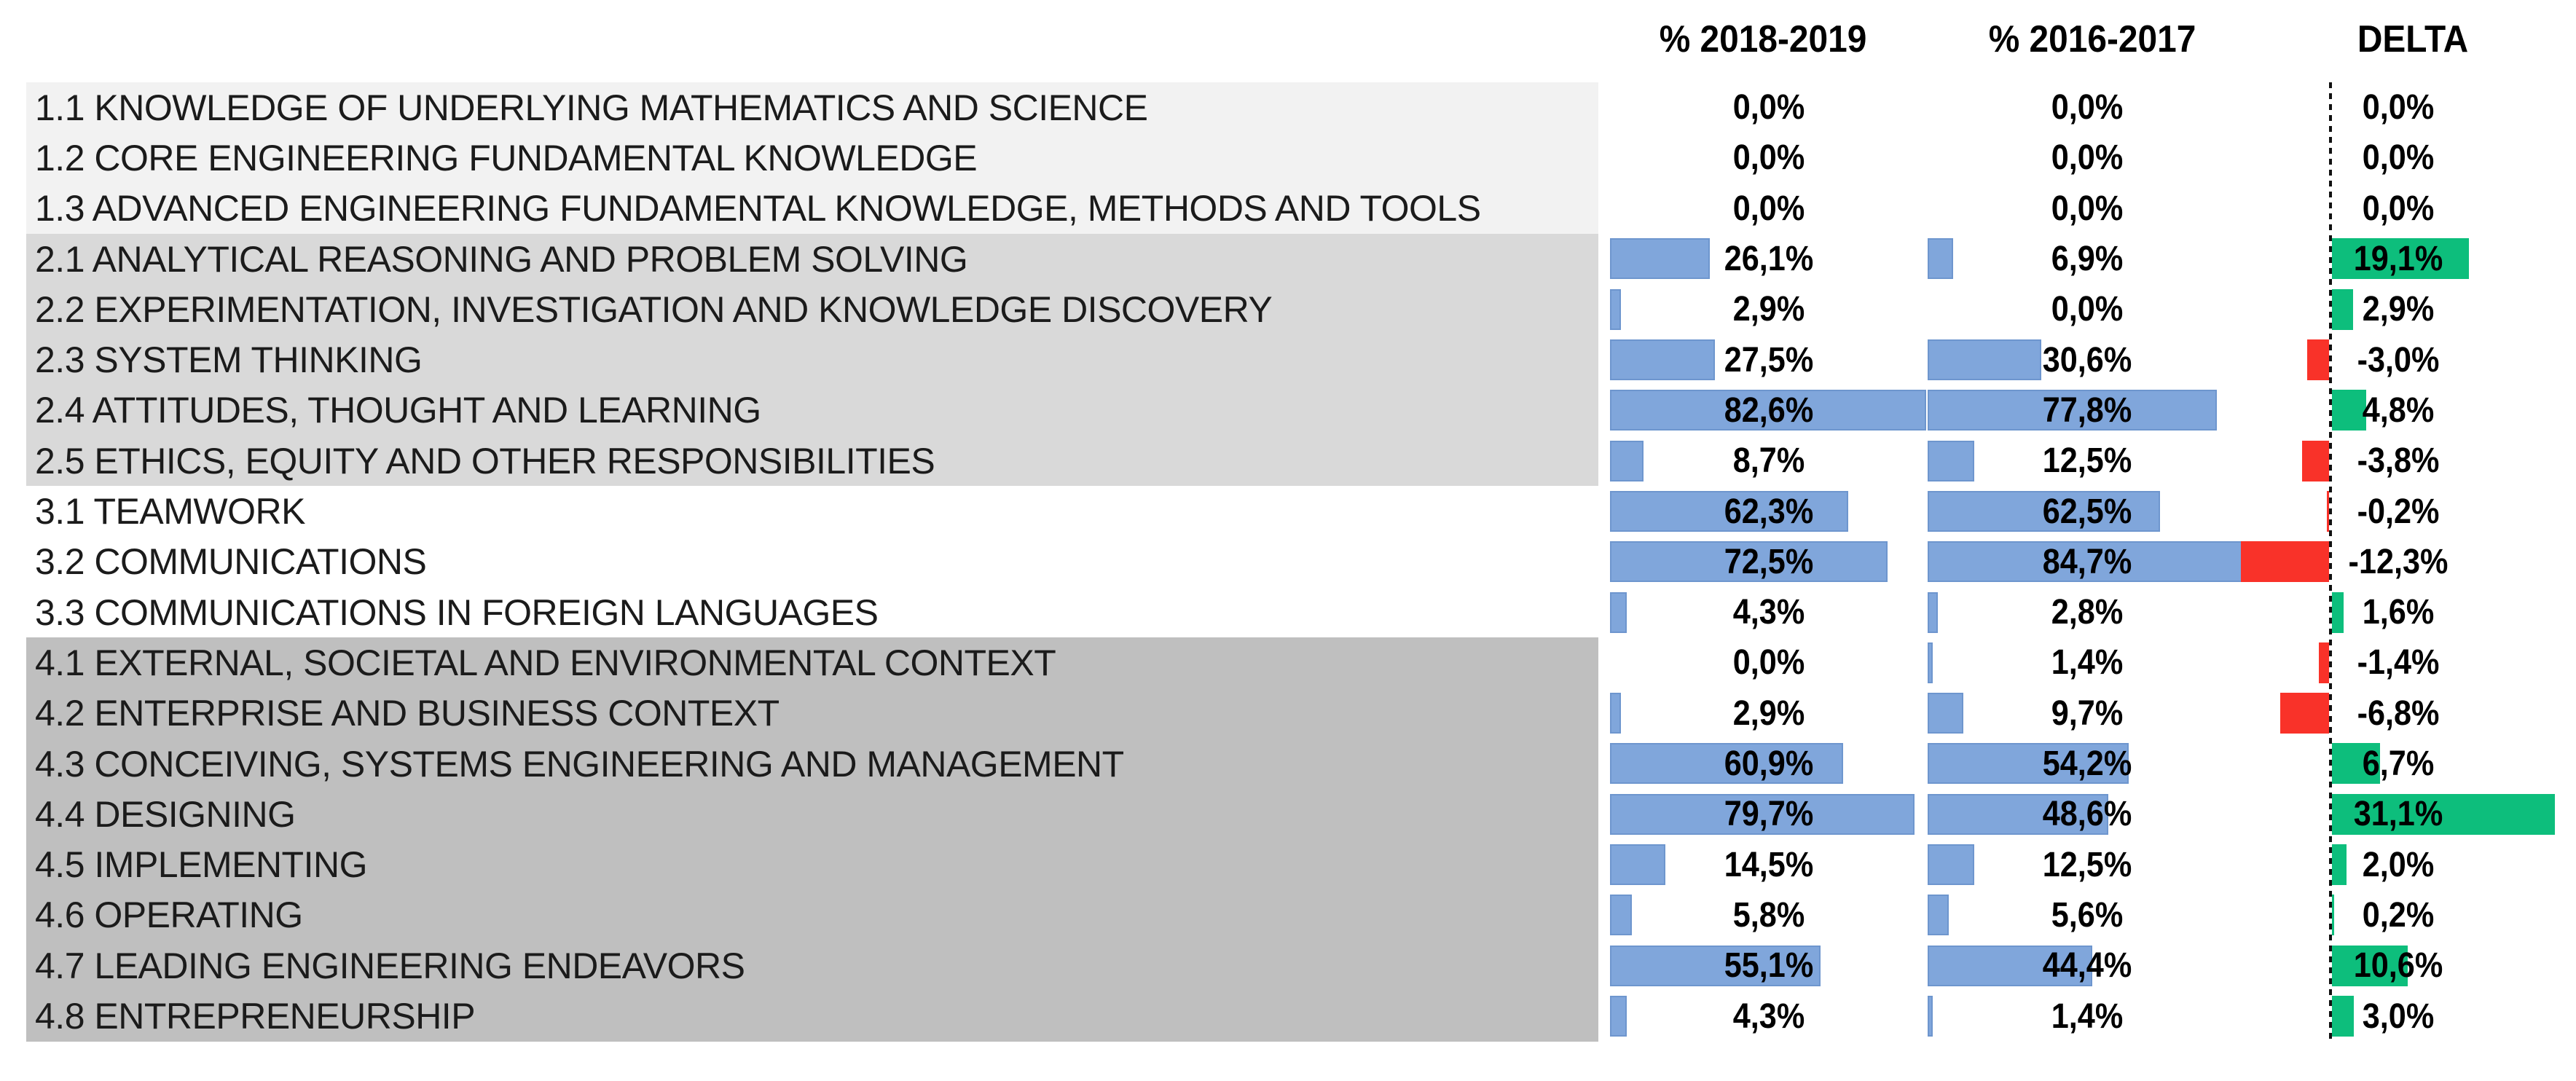 This screenshot has height=1081, width=2576. Describe the element at coordinates (201, 865) in the screenshot. I see `row-label: 4.5 IMPLEMENTING` at that location.